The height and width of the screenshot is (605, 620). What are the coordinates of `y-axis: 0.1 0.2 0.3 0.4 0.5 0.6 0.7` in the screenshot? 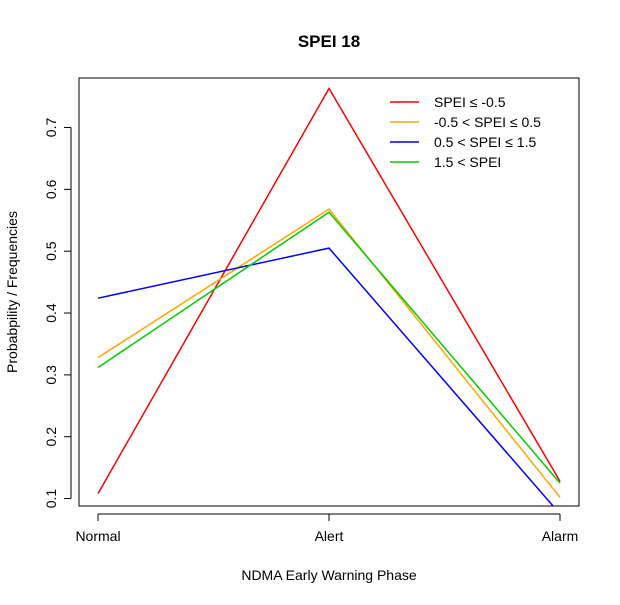 It's located at (57, 313).